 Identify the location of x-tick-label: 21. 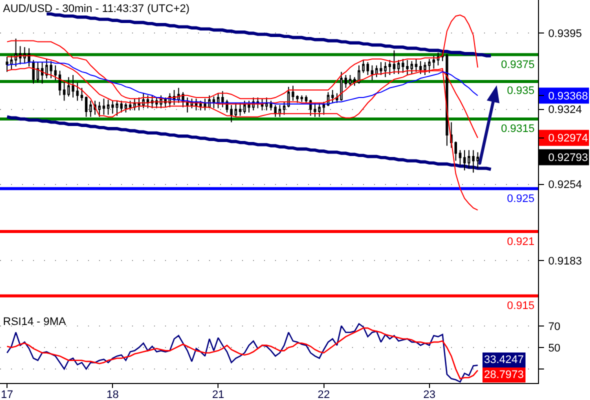
(218, 394).